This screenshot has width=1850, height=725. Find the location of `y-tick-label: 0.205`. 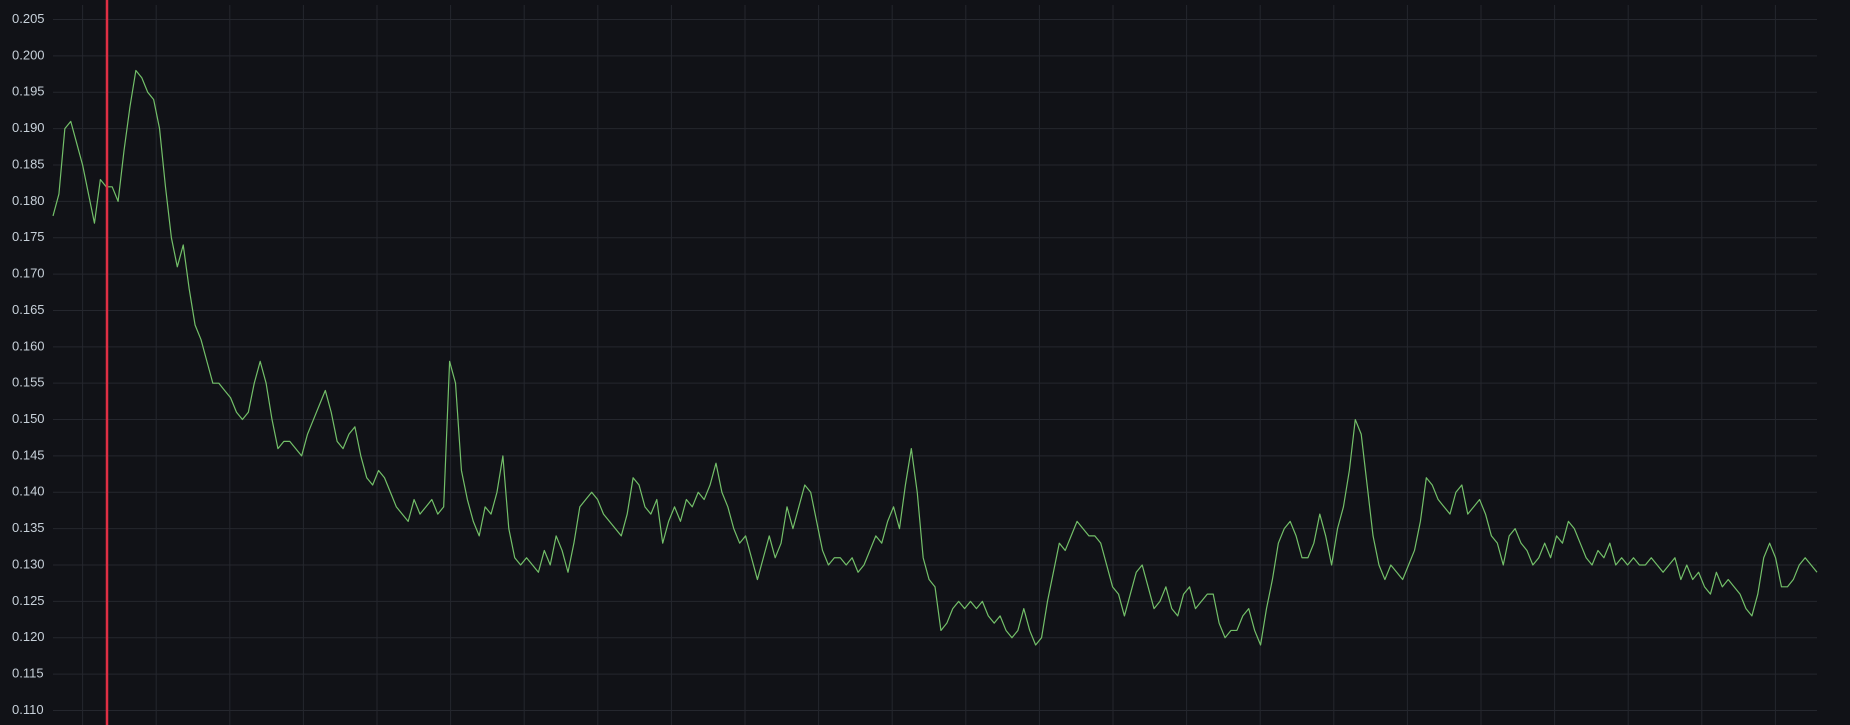

y-tick-label: 0.205 is located at coordinates (28, 18).